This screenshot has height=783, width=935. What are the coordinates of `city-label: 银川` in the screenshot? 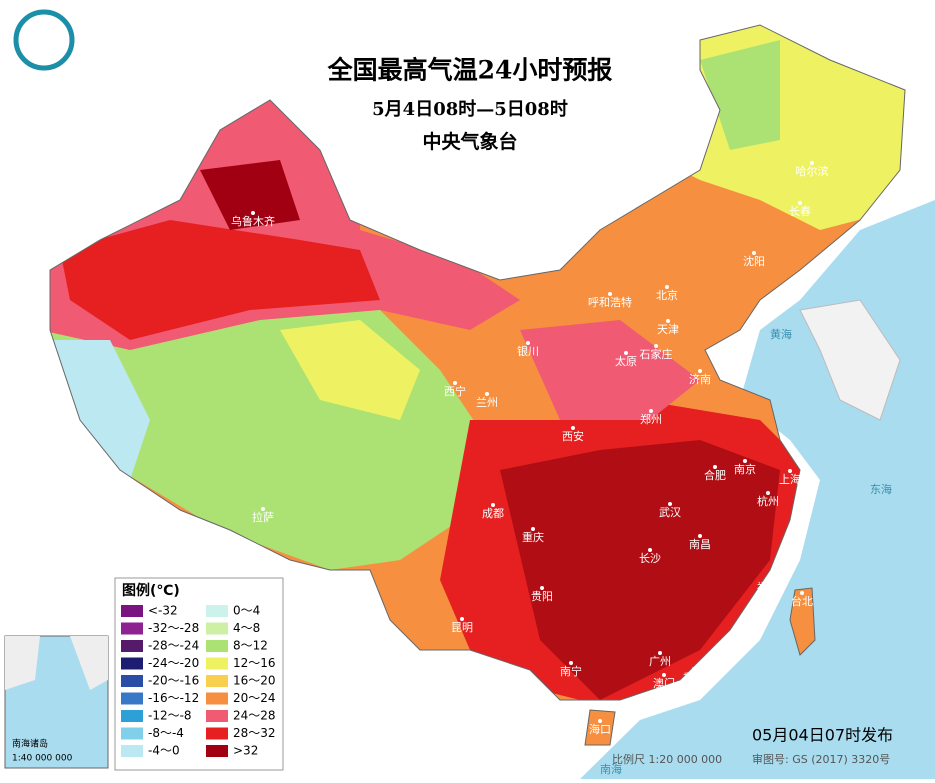 It's located at (528, 351).